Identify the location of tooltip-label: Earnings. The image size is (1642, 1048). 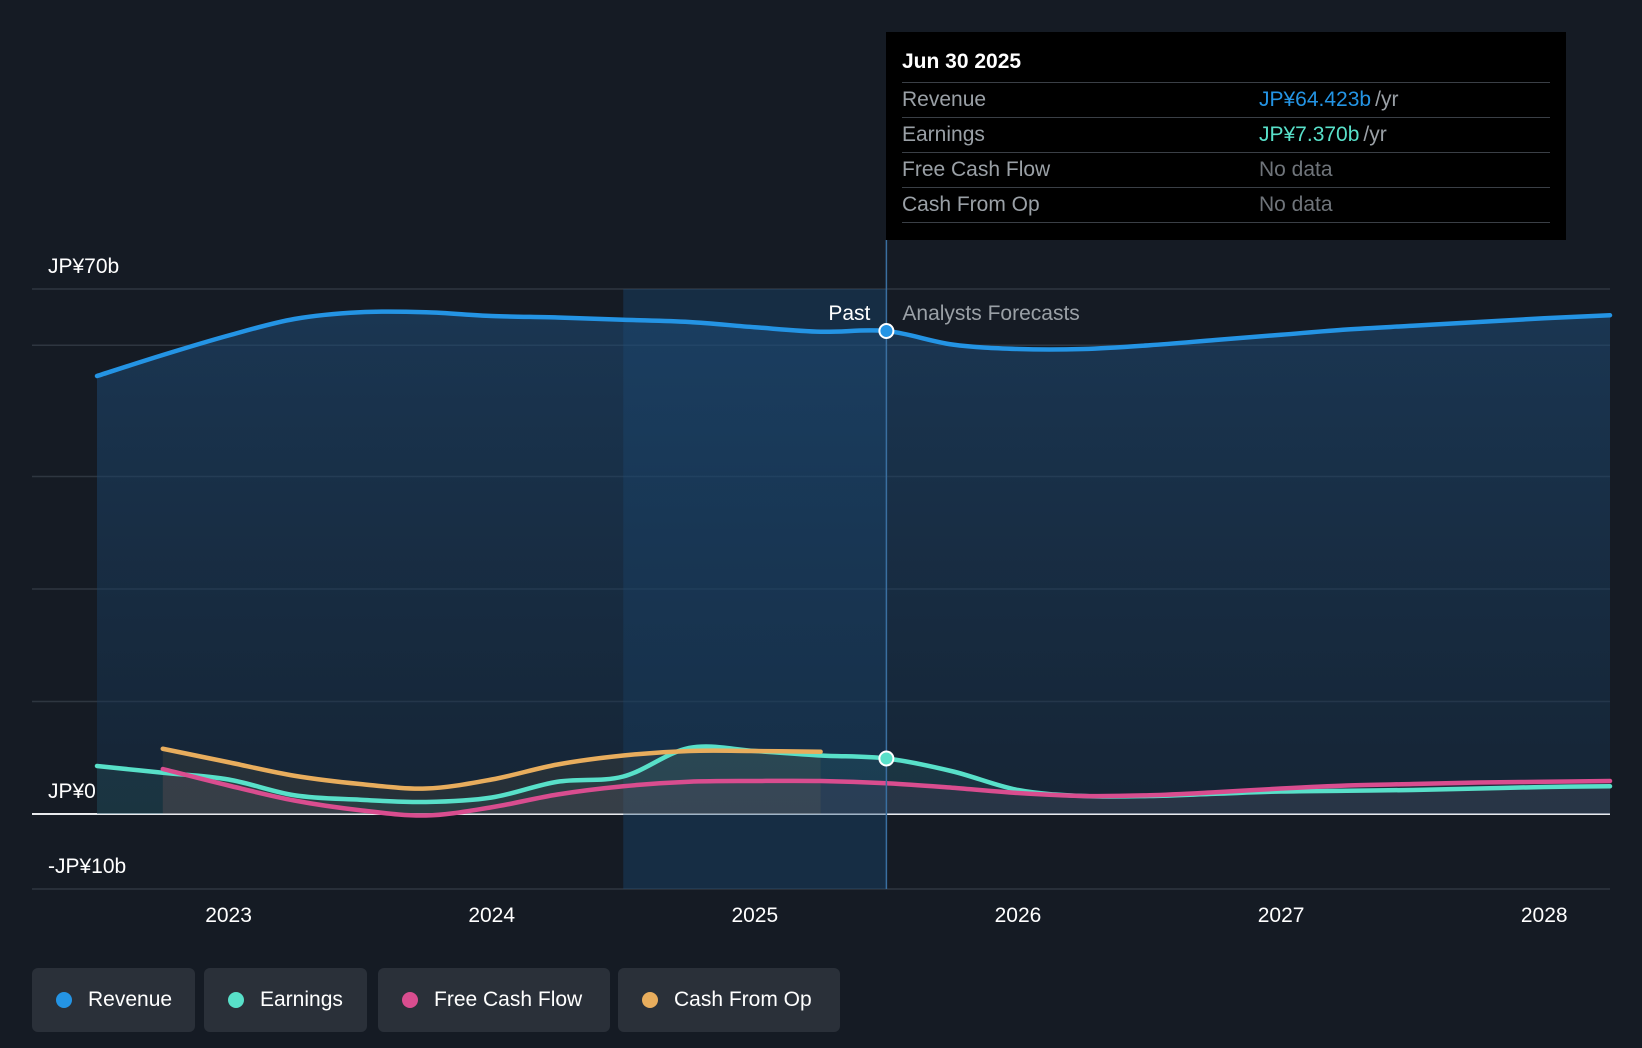
(943, 134).